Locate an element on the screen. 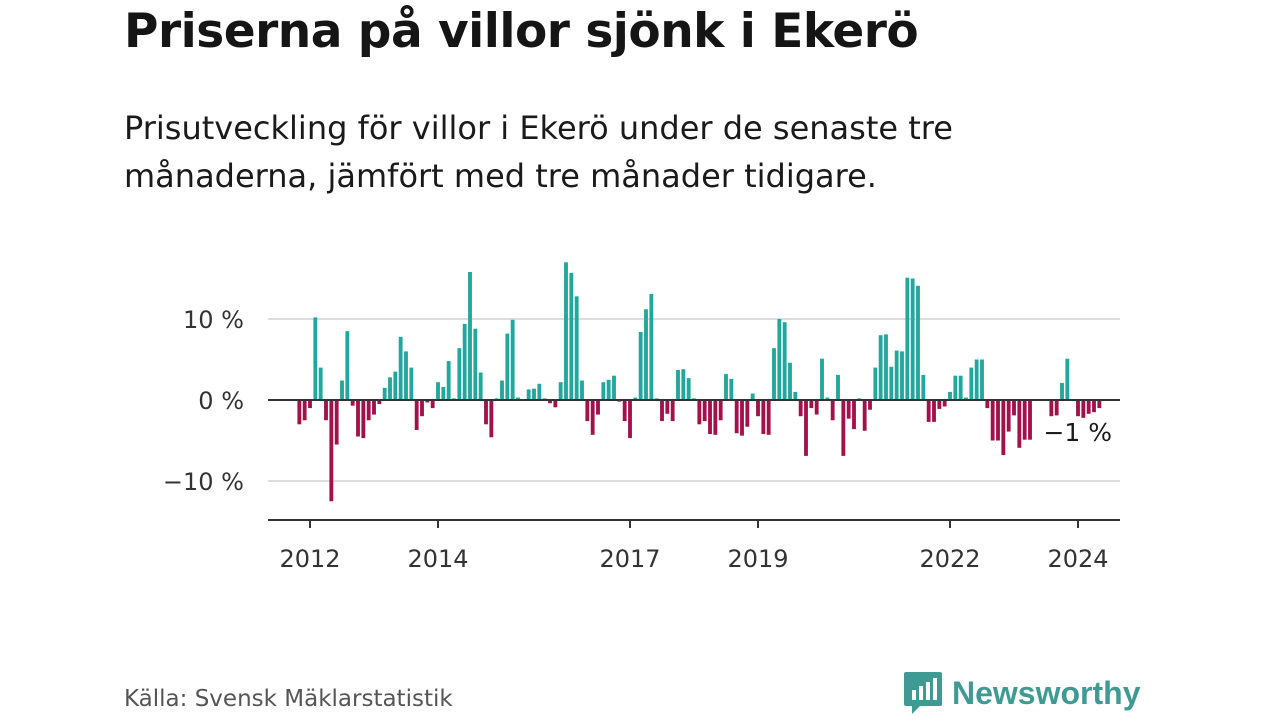 The width and height of the screenshot is (1280, 720). x-tick-label: 2017 is located at coordinates (629, 559).